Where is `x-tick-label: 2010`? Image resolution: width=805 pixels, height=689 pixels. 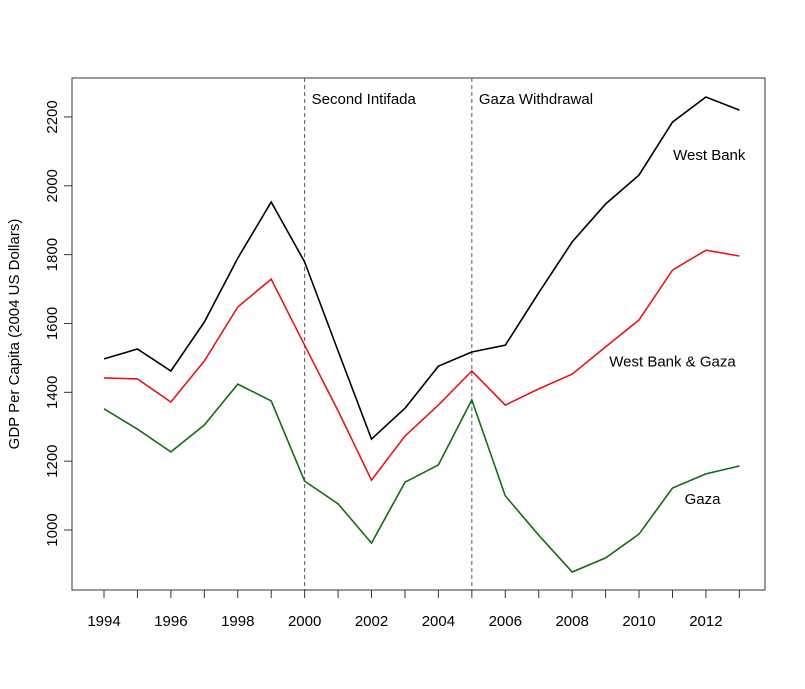 x-tick-label: 2010 is located at coordinates (638, 621).